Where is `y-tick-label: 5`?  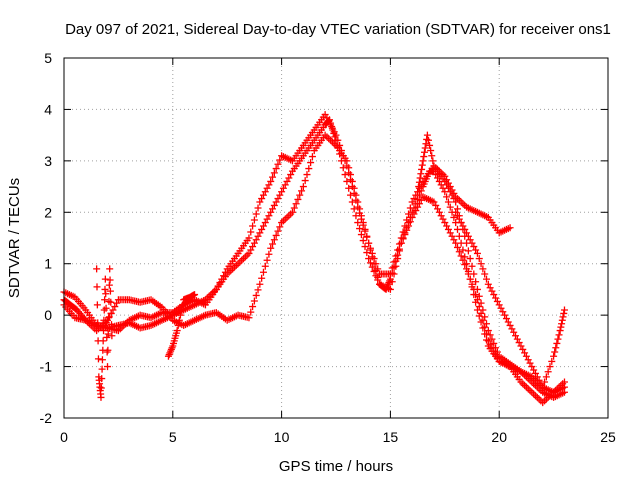
y-tick-label: 5 is located at coordinates (48, 58).